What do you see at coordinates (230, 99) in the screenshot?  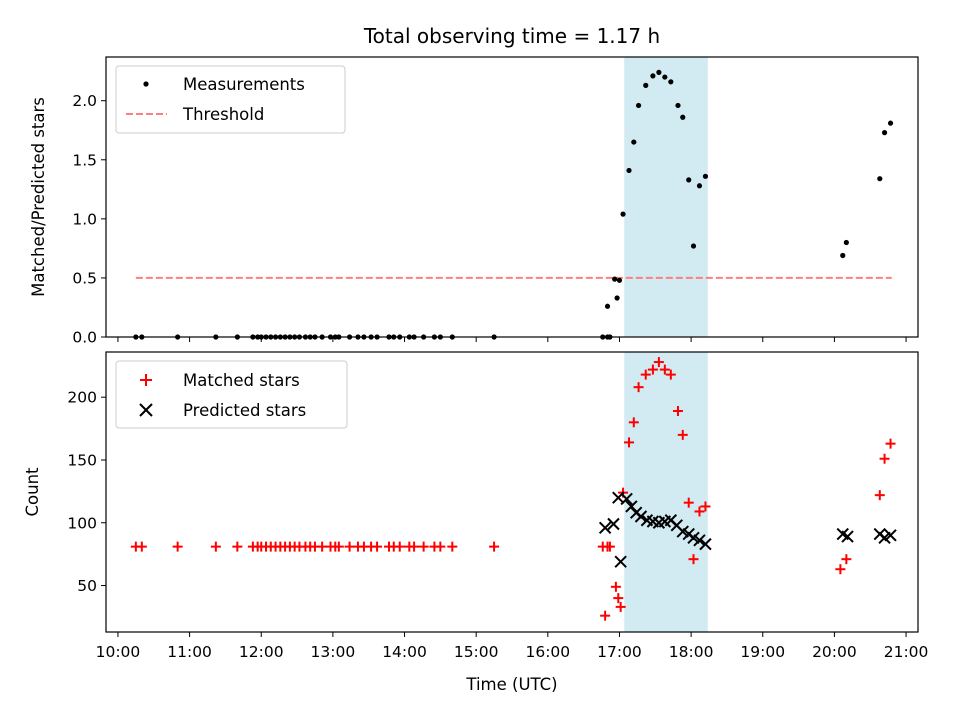 I see `top-legend-box` at bounding box center [230, 99].